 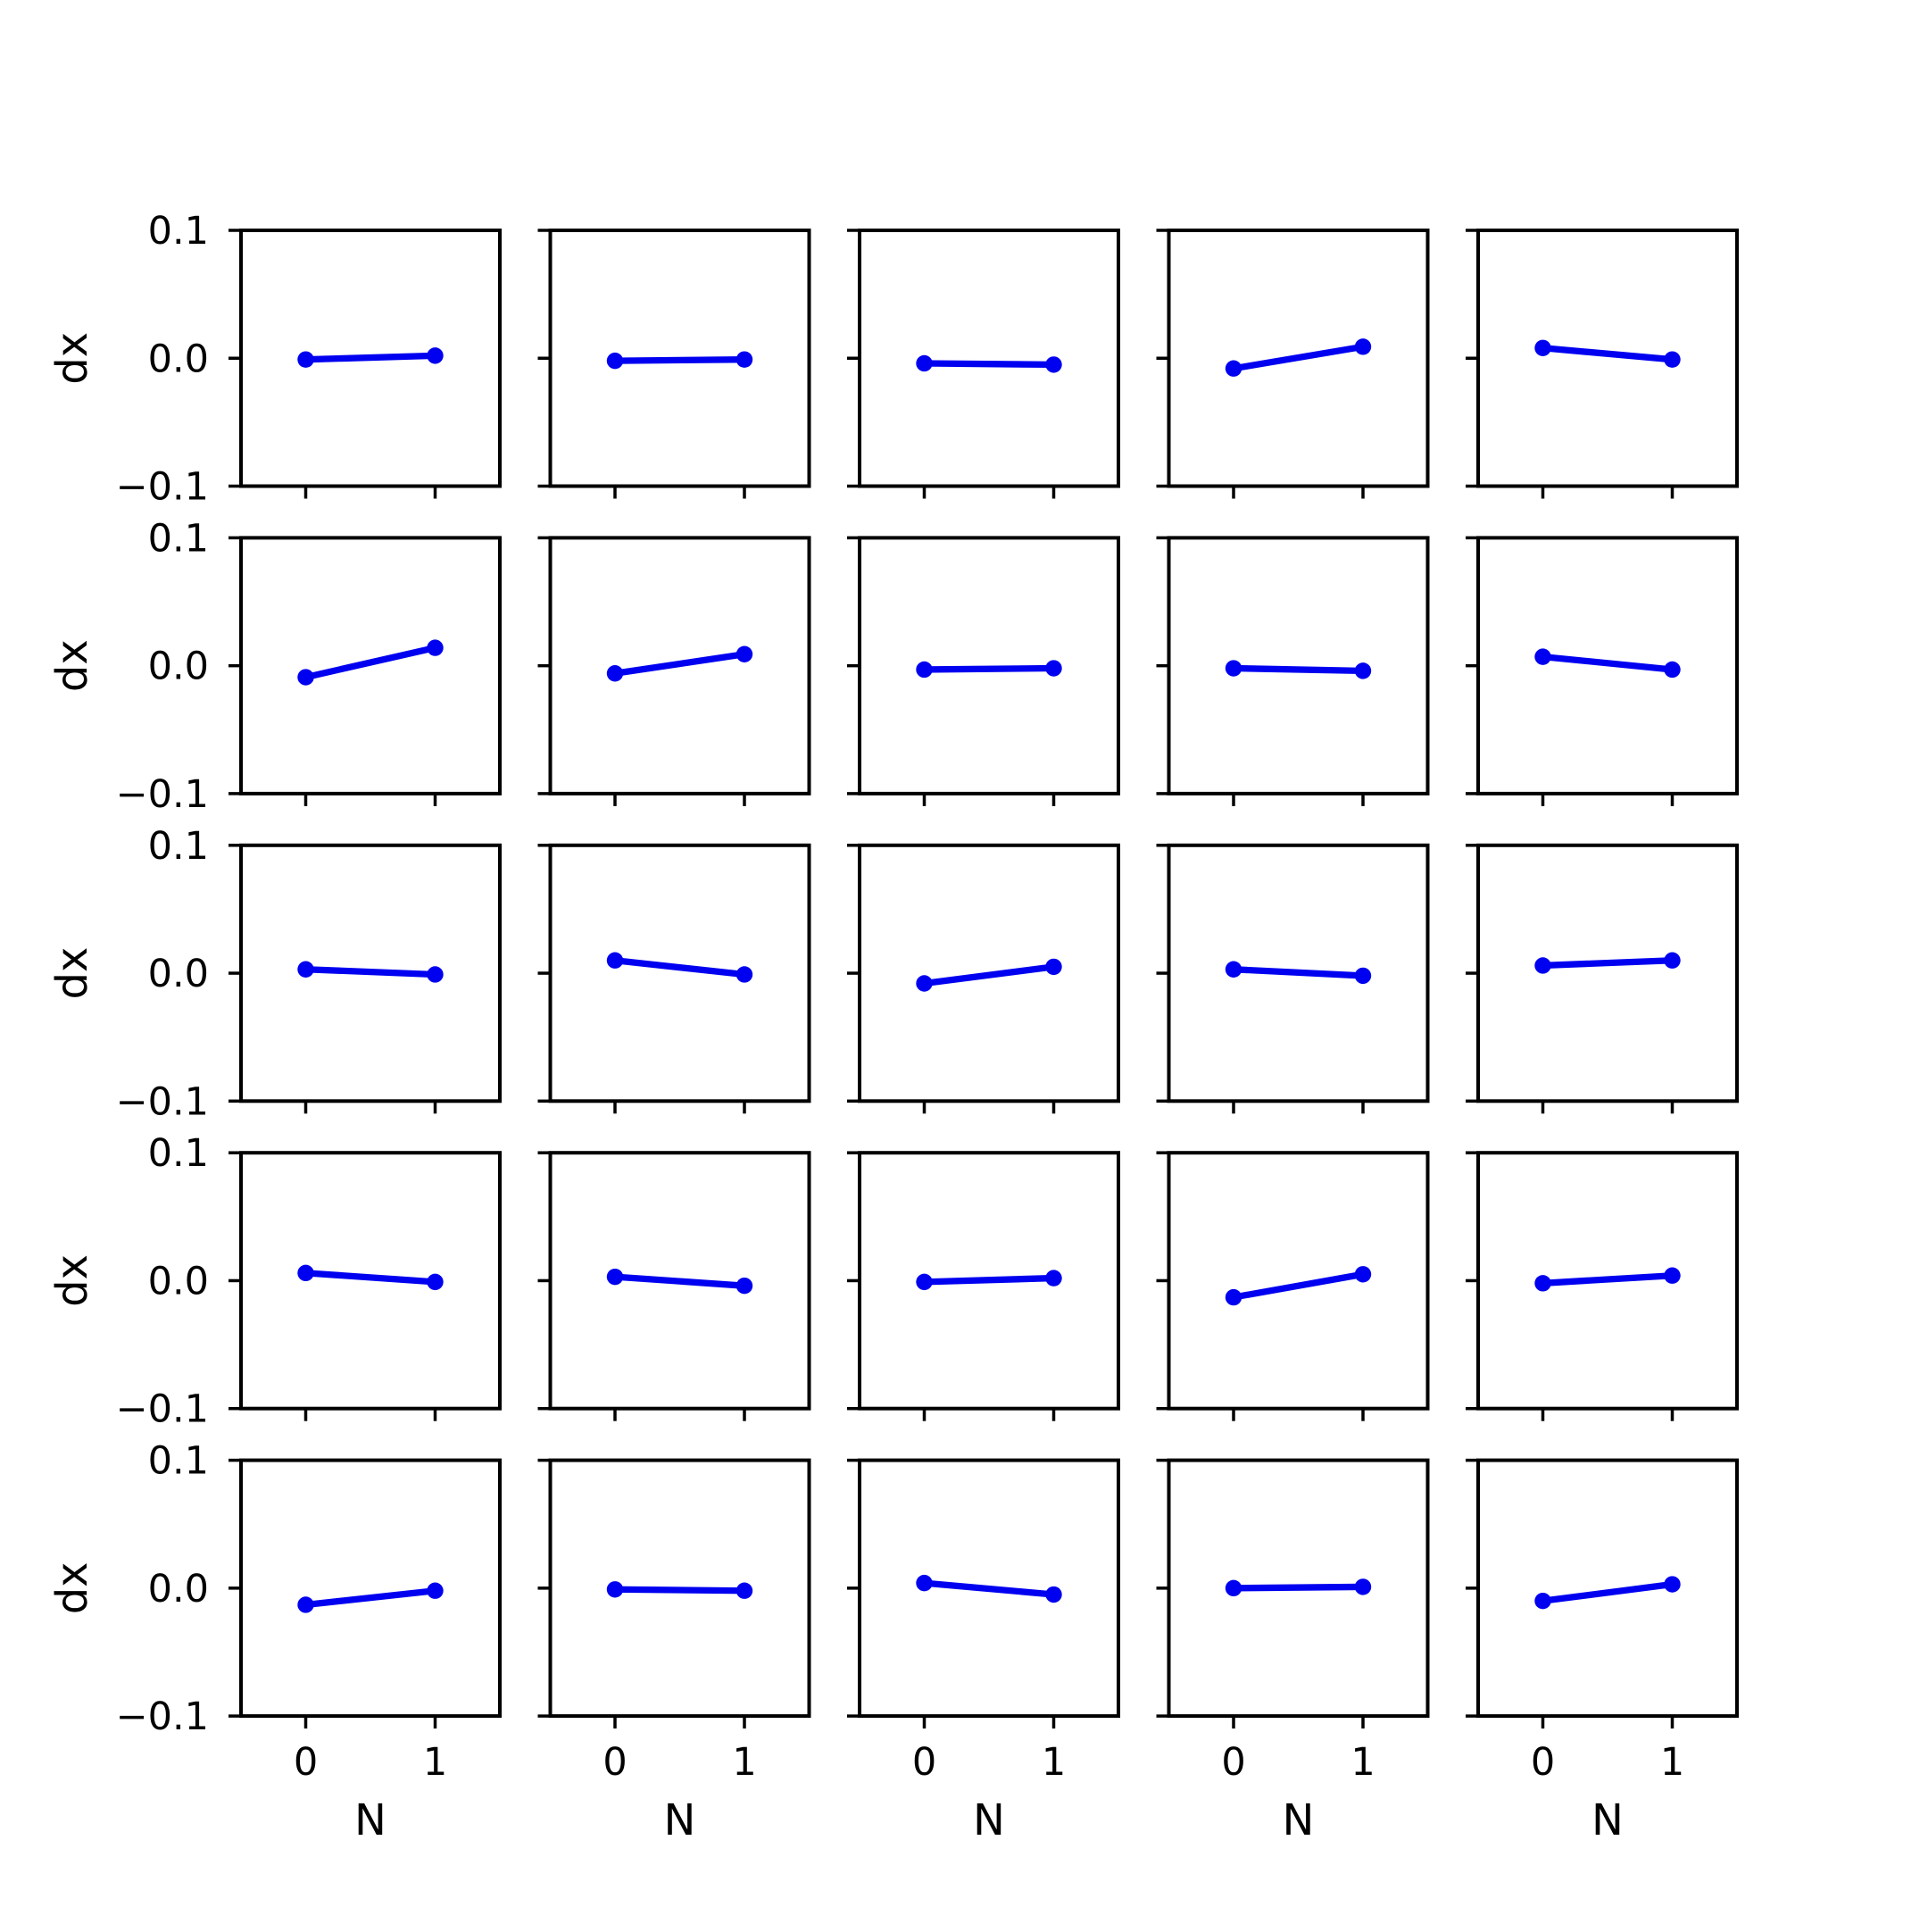 I want to click on subplot-r2c1: 0.1 0.0 −0.1 dx, so click(x=274, y=666).